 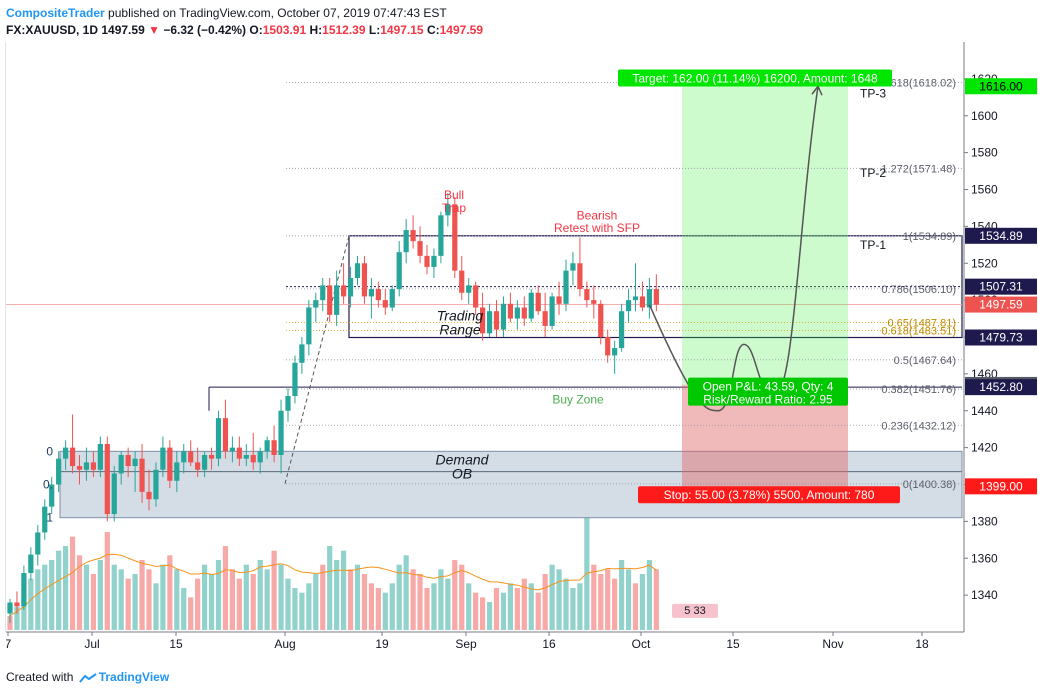 I want to click on y-tick-label: 1580, so click(x=984, y=153).